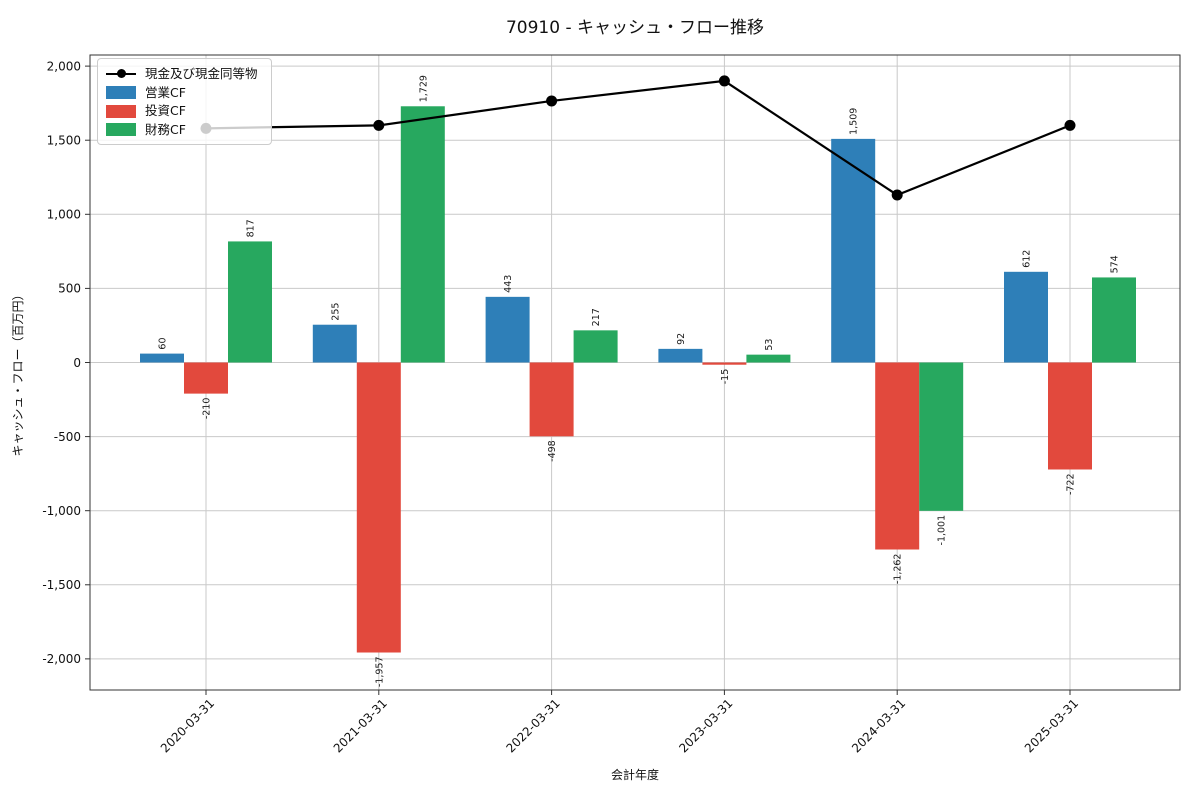 This screenshot has width=1200, height=800. What do you see at coordinates (897, 456) in the screenshot?
I see `bar-投資CF-2024-03-31` at bounding box center [897, 456].